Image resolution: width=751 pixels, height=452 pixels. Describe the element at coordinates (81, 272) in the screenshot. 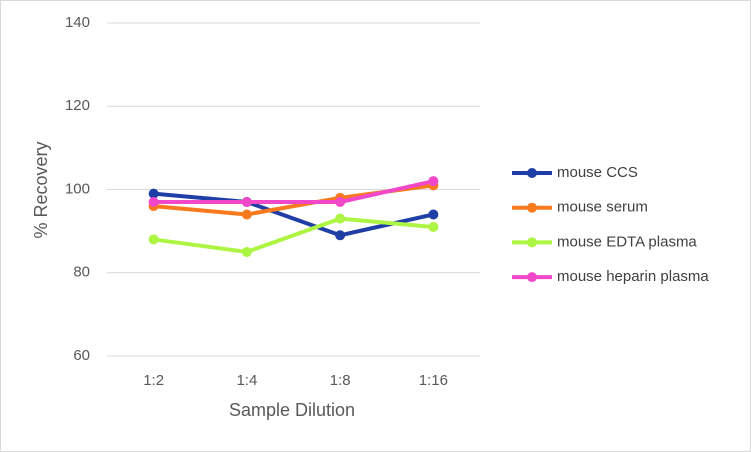

I see `y-tick-label: 80` at that location.